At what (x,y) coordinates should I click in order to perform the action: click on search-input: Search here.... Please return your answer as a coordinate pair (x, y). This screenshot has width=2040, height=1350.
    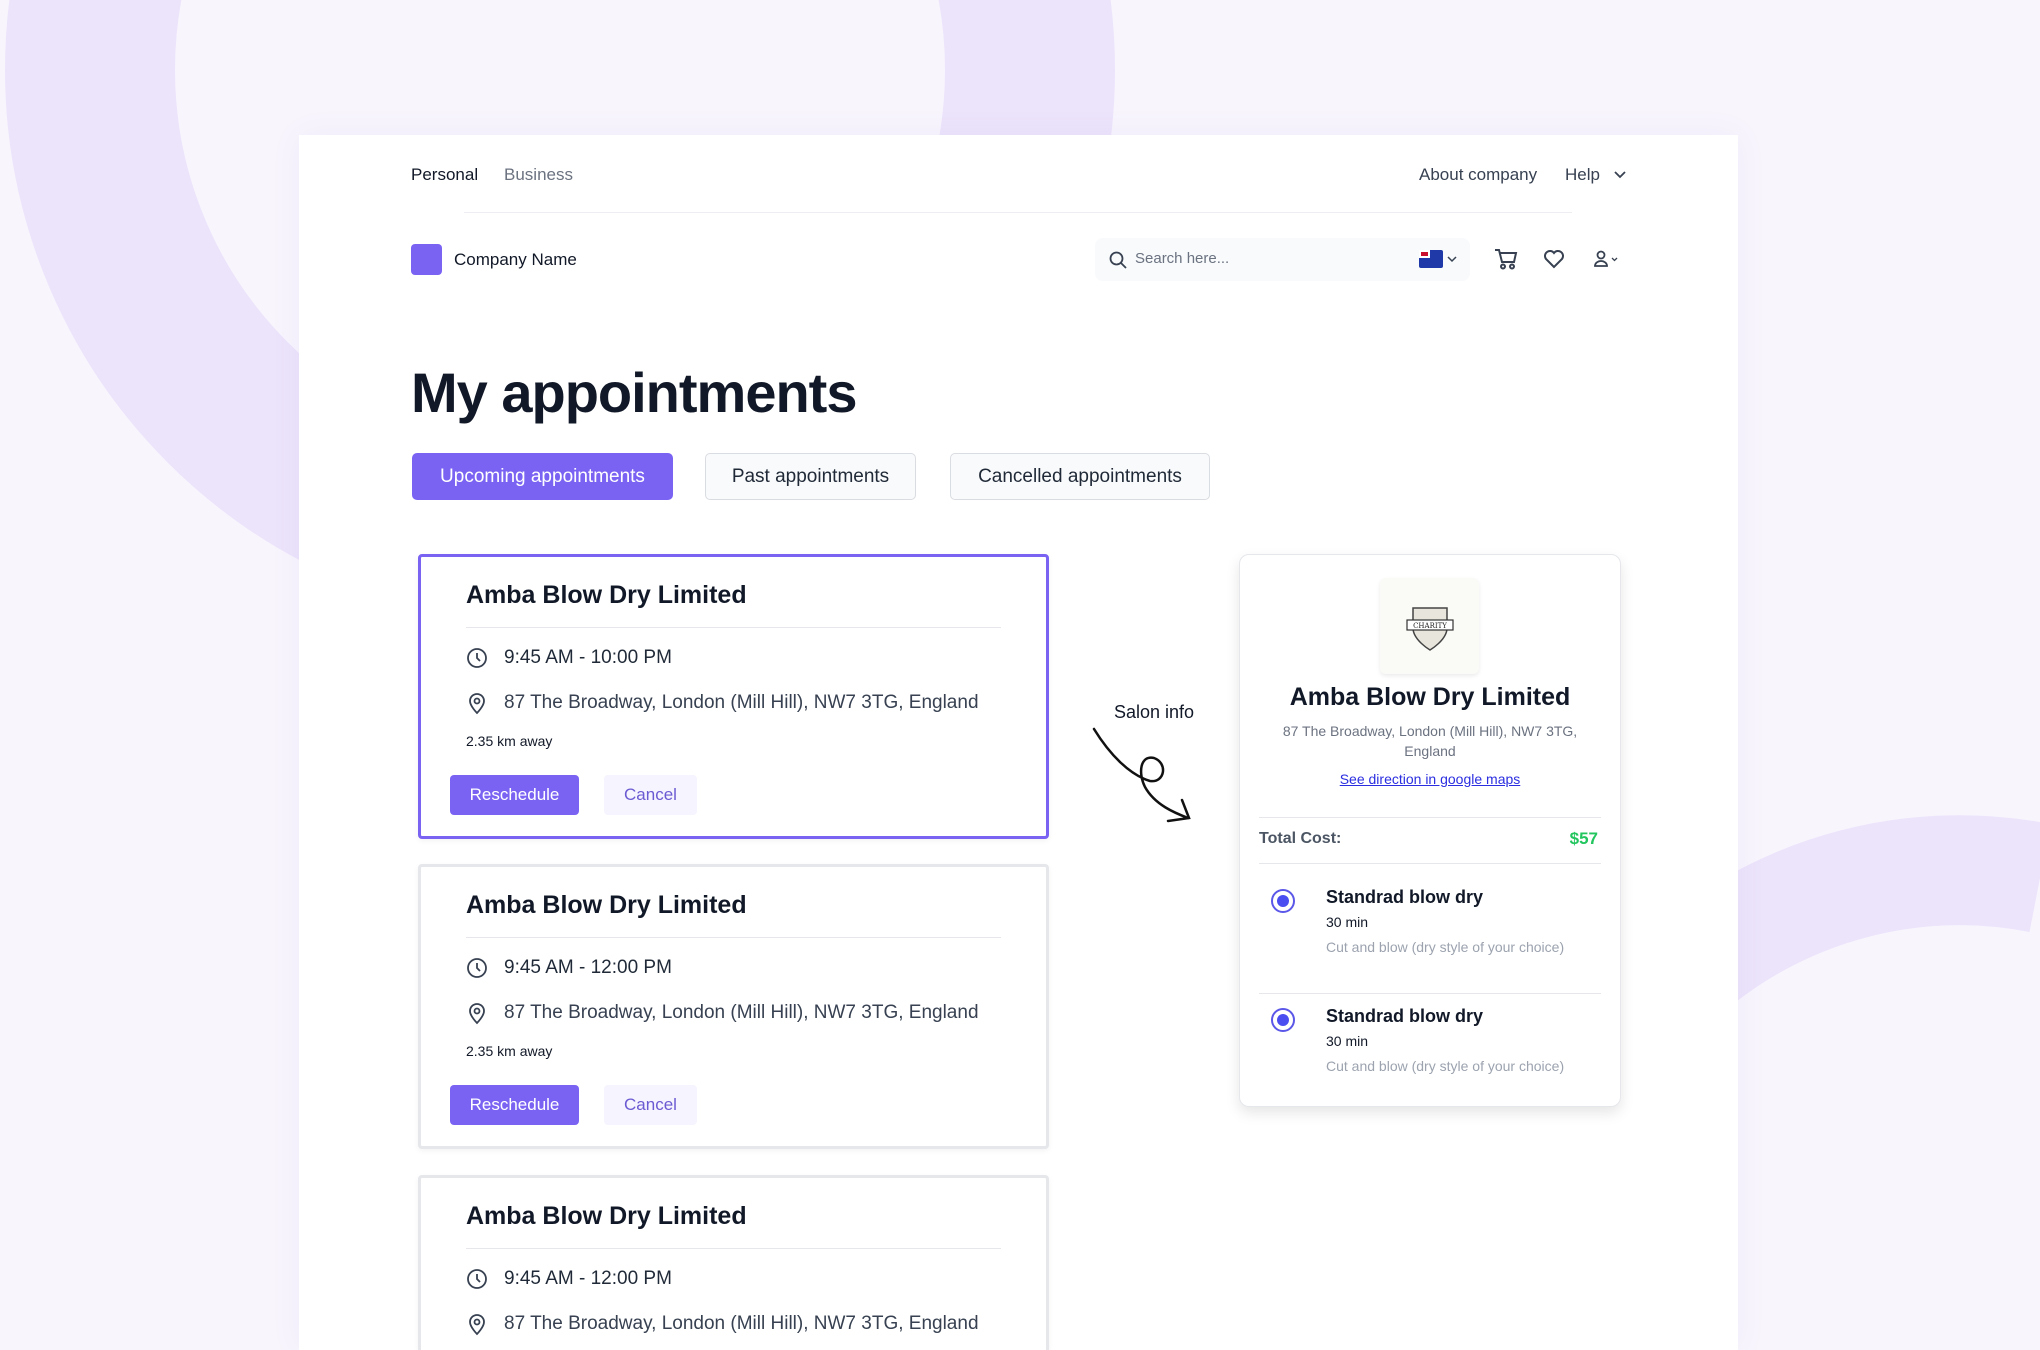
    Looking at the image, I should click on (1282, 259).